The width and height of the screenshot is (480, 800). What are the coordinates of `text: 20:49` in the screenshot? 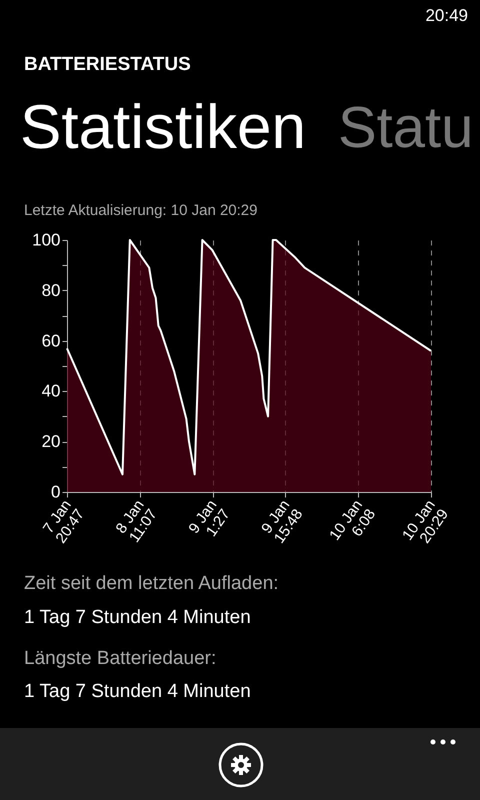 It's located at (446, 16).